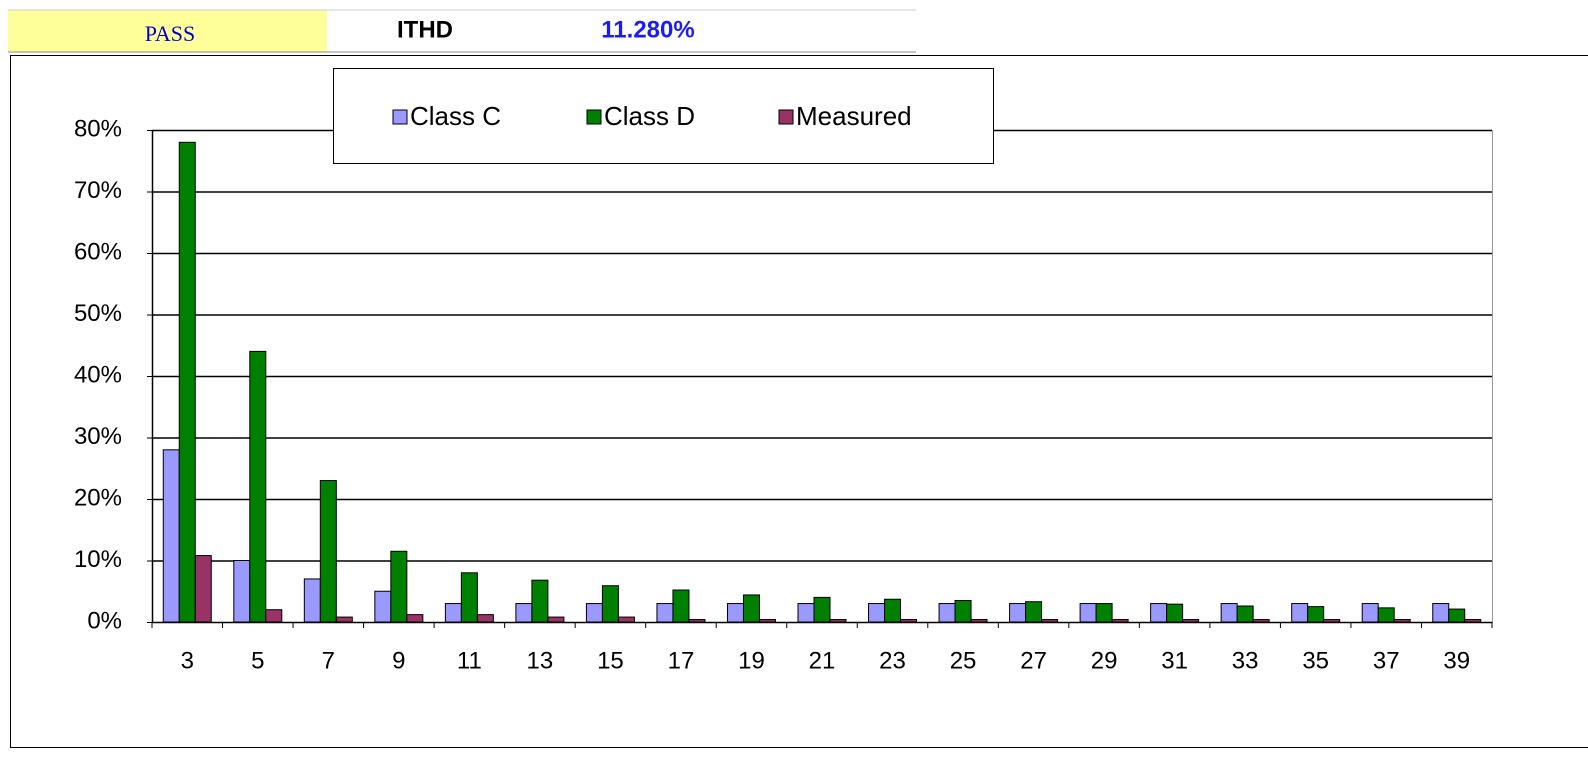 Image resolution: width=1588 pixels, height=765 pixels. What do you see at coordinates (98, 313) in the screenshot?
I see `y-tick-label: 50%` at bounding box center [98, 313].